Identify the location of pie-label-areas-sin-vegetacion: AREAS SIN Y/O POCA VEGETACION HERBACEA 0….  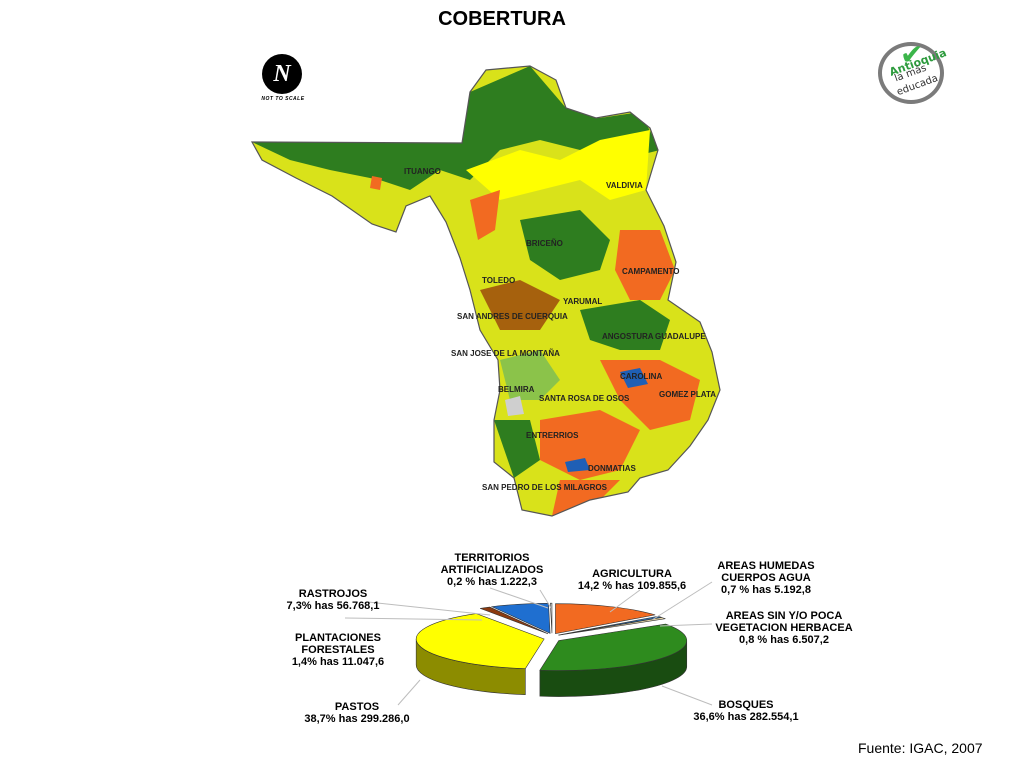
(784, 628).